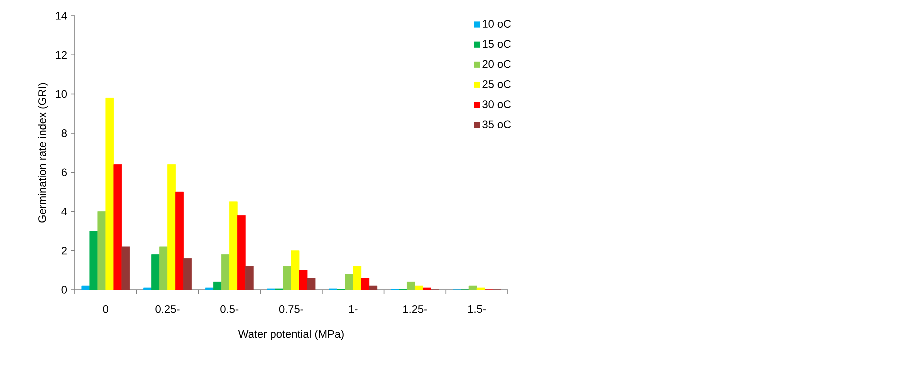 The height and width of the screenshot is (365, 903). What do you see at coordinates (65, 134) in the screenshot?
I see `y-tick-label: 8` at bounding box center [65, 134].